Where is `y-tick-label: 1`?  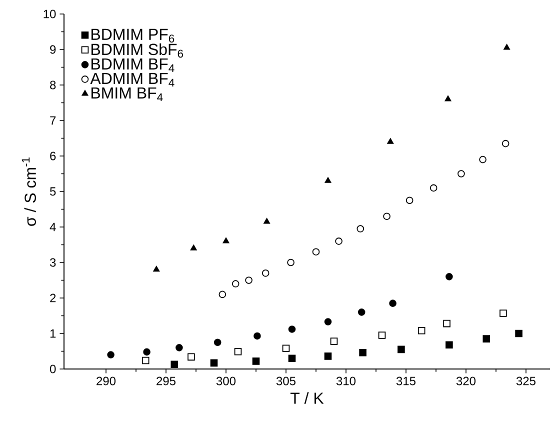 y-tick-label: 1 is located at coordinates (53, 333).